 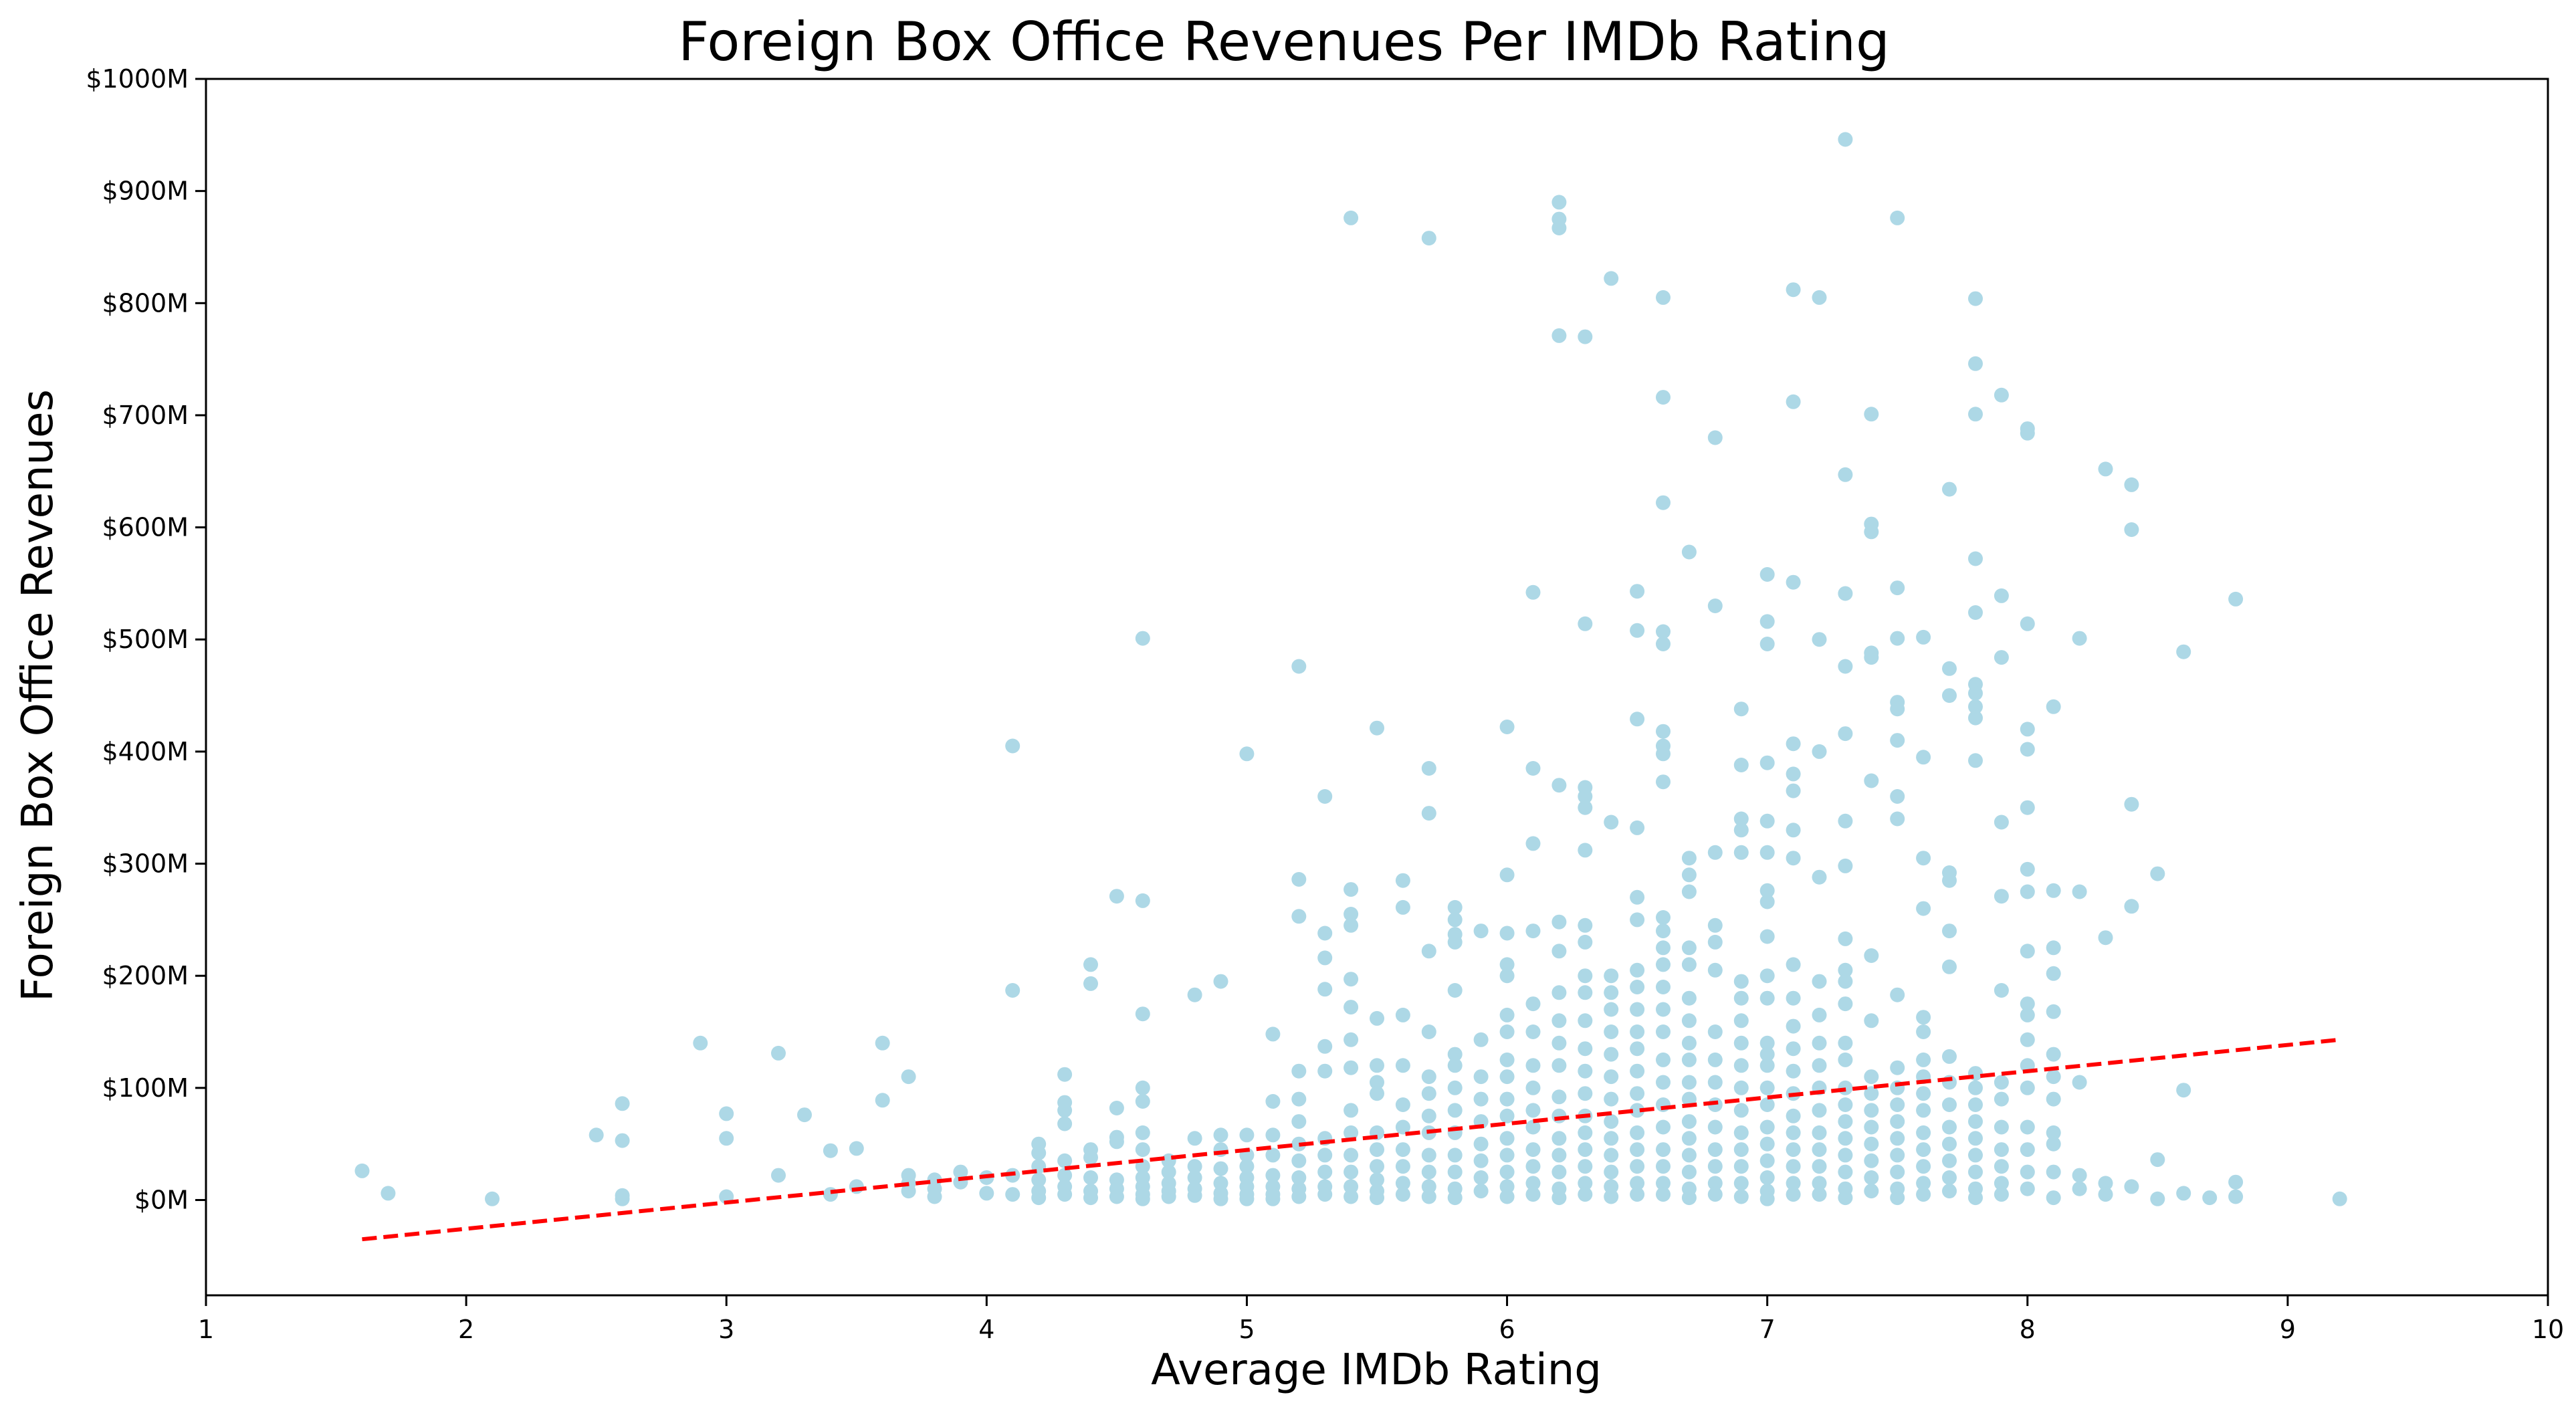 I want to click on x-tick-label: 7, so click(x=1767, y=1329).